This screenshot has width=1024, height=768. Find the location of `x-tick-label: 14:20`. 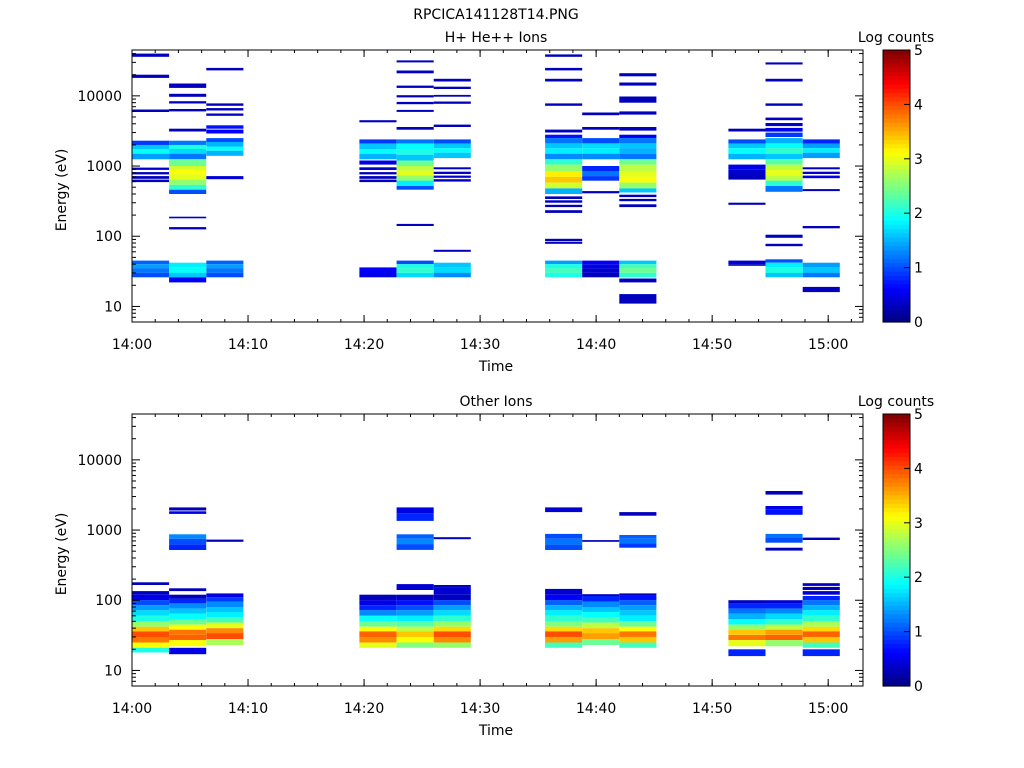

x-tick-label: 14:20 is located at coordinates (364, 345).